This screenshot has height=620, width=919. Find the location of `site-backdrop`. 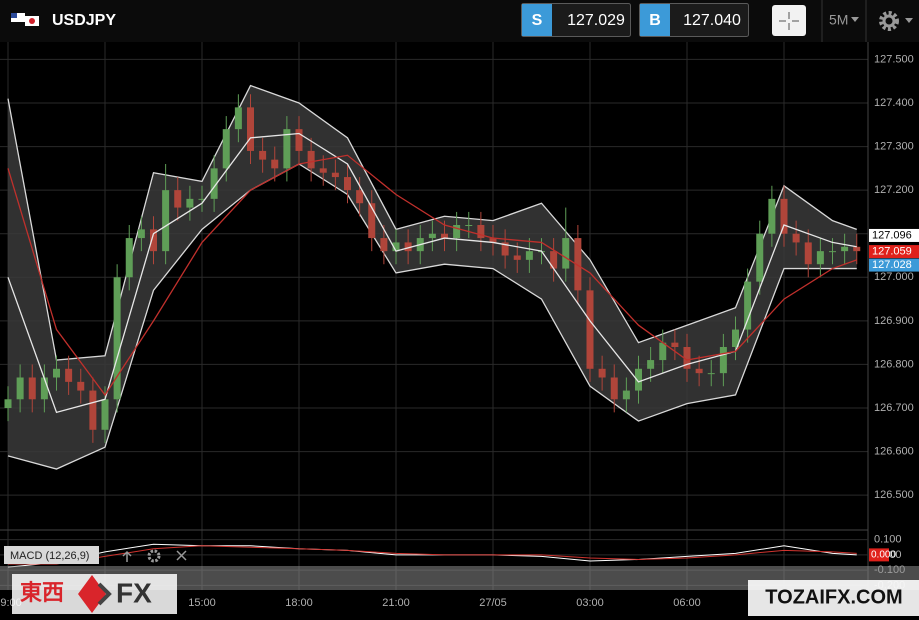

site-backdrop is located at coordinates (833, 598).